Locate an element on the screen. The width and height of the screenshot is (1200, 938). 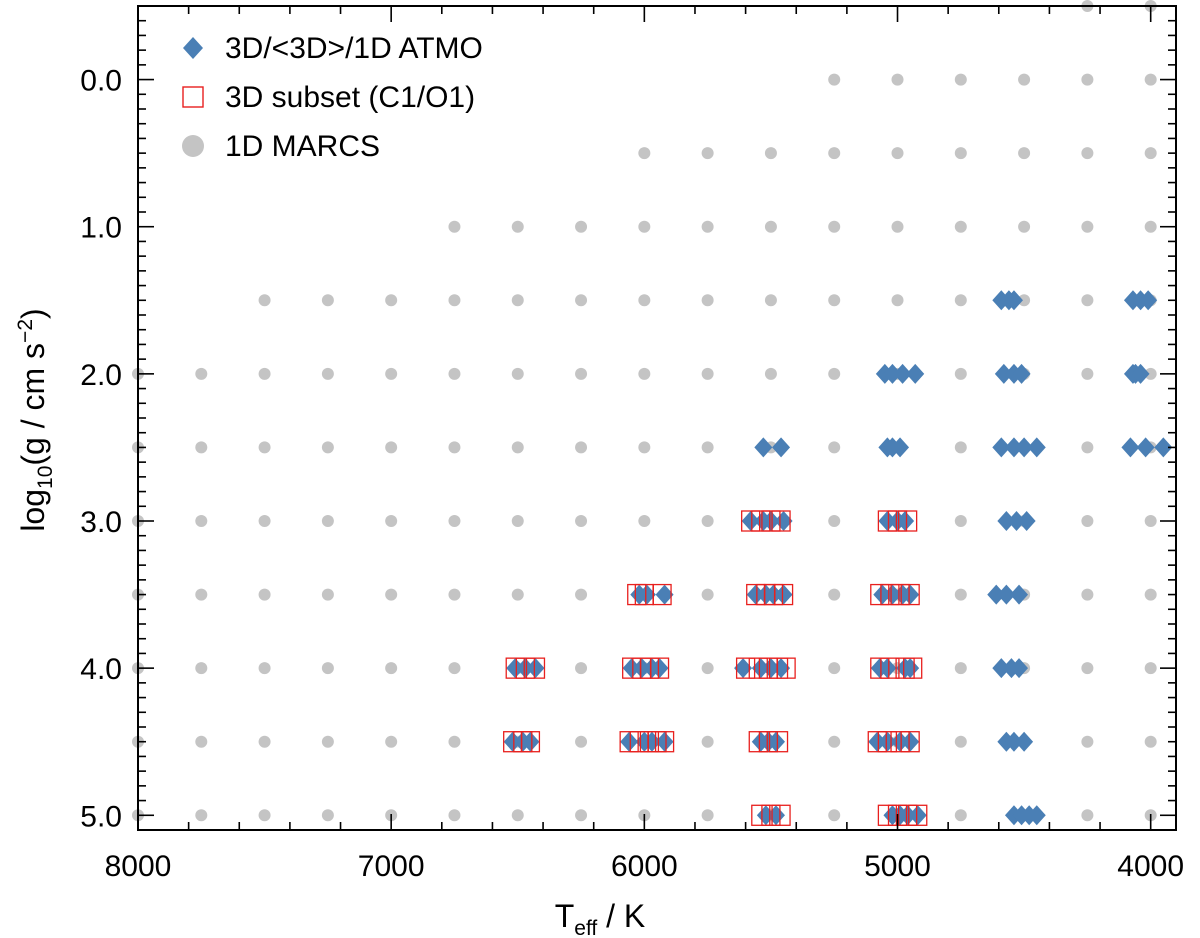
x-axis-label: Teff / K is located at coordinates (600, 918).